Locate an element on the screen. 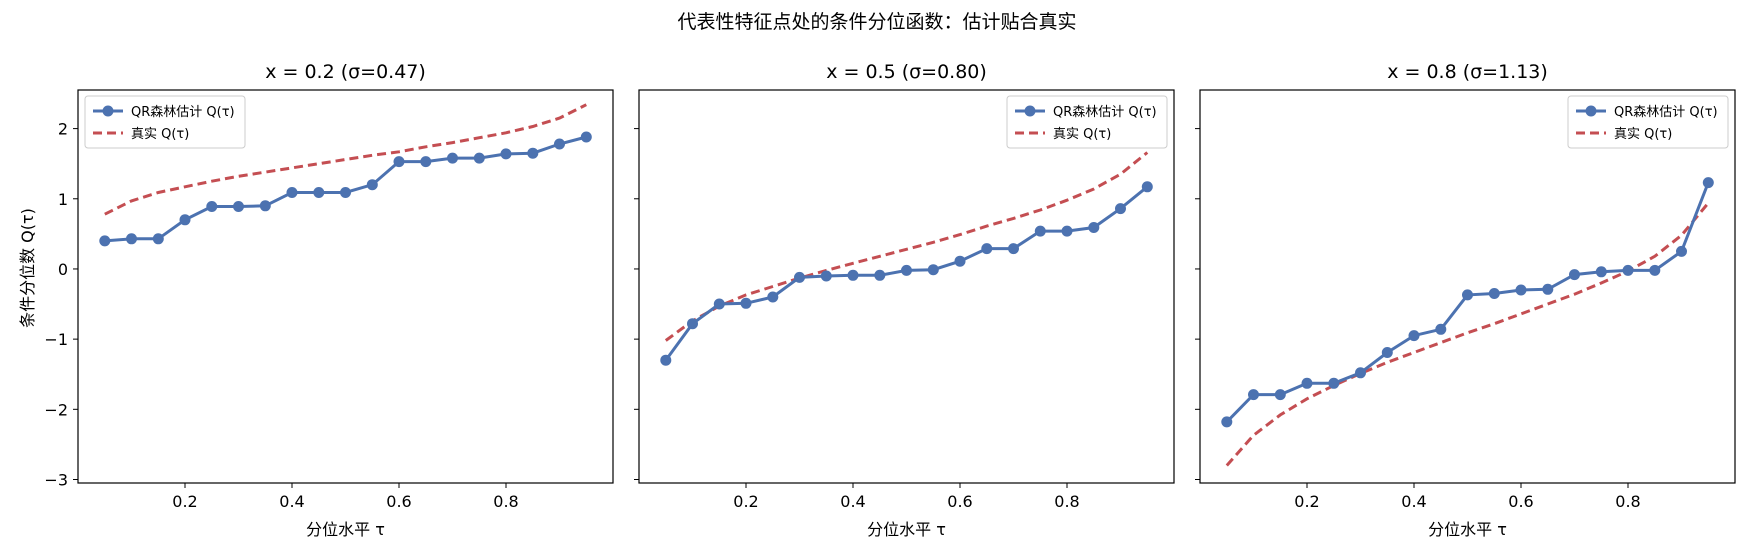  y-tick-label: −1 is located at coordinates (56, 339).